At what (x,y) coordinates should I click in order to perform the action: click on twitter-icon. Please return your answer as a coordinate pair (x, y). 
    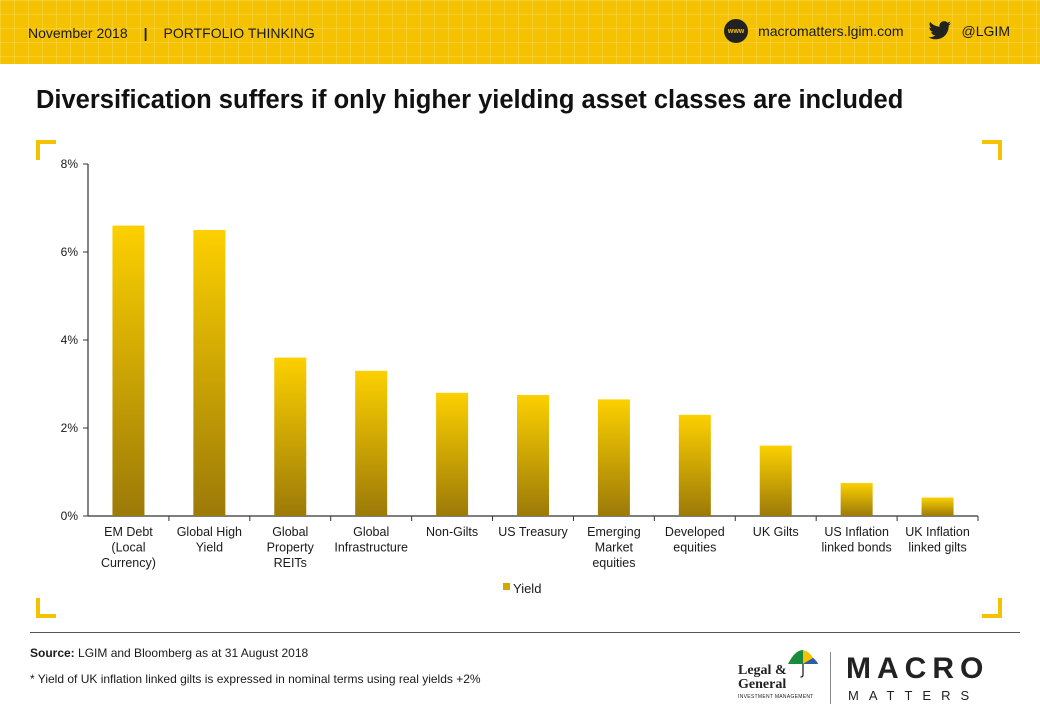
    Looking at the image, I should click on (939, 30).